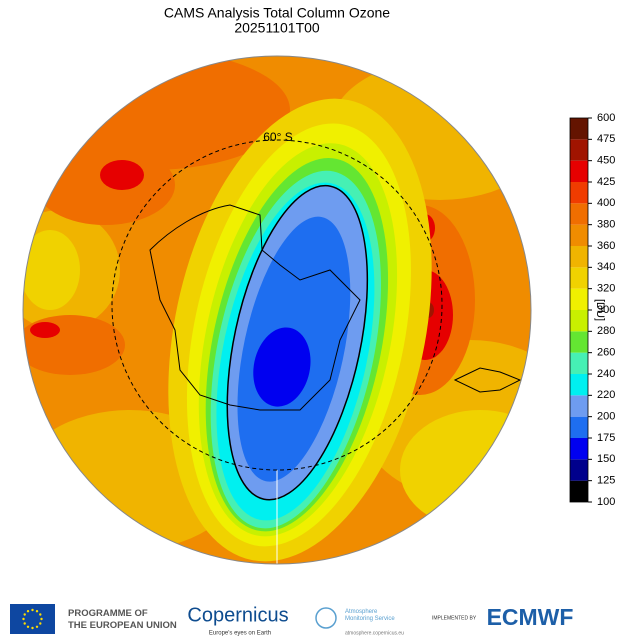 The width and height of the screenshot is (640, 644). I want to click on colorbar-tick-label: 300, so click(606, 310).